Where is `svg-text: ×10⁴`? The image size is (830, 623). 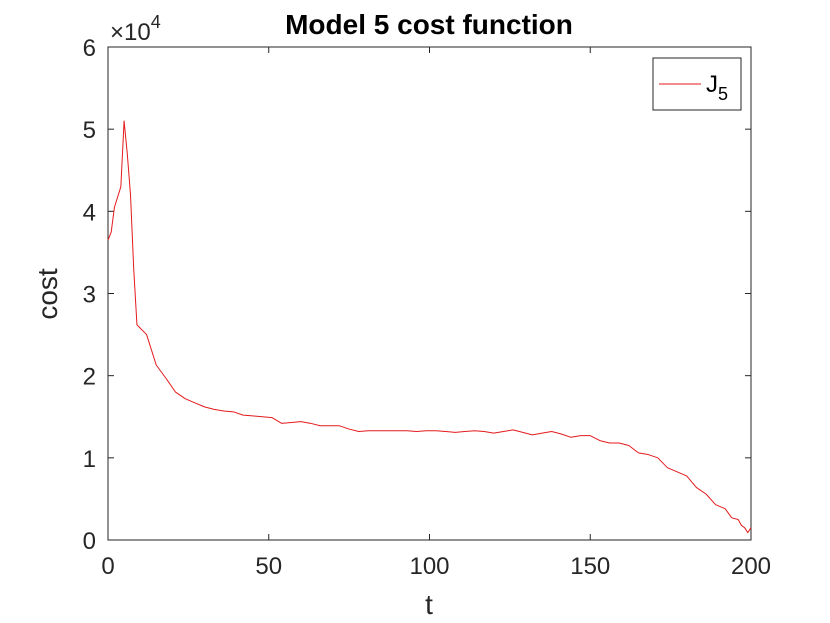
svg-text: ×10⁴ is located at coordinates (135, 29).